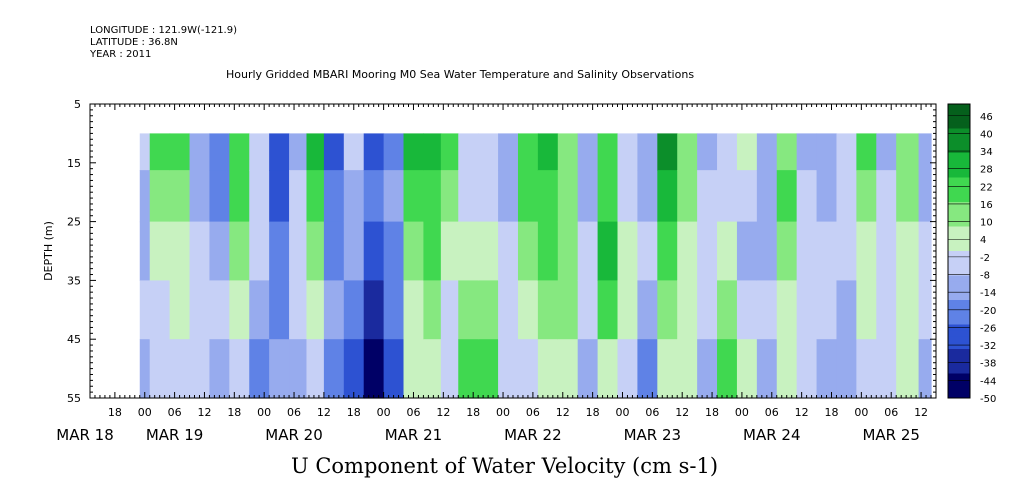 This screenshot has height=504, width=1009. I want to click on y-tick-label: 35, so click(74, 280).